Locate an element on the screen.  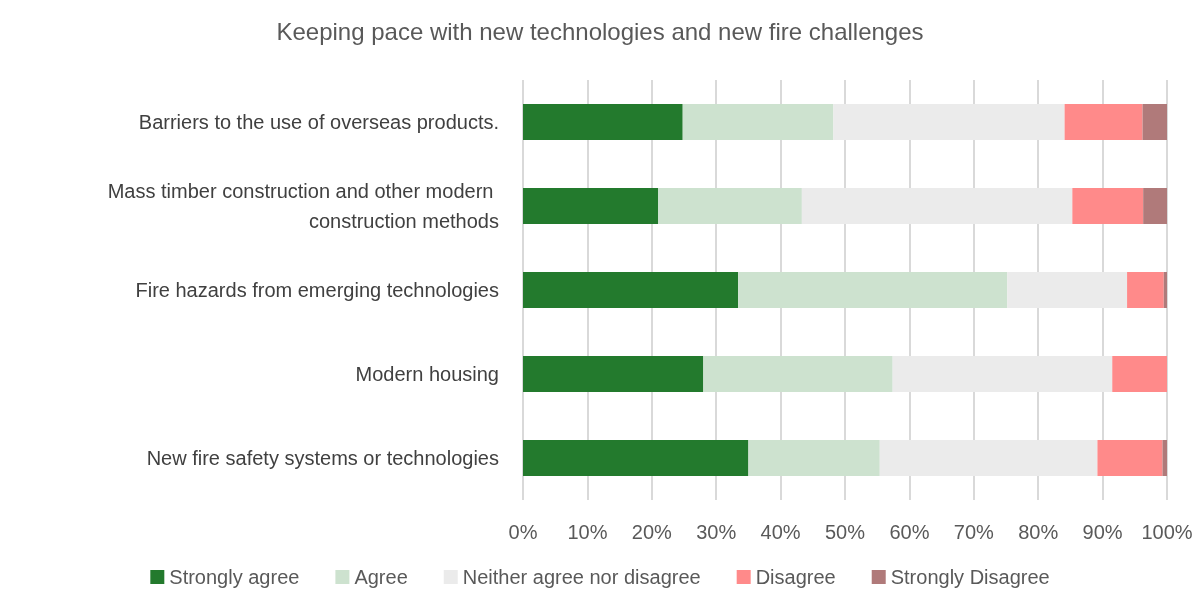
x-tick-label: 40% is located at coordinates (780, 532).